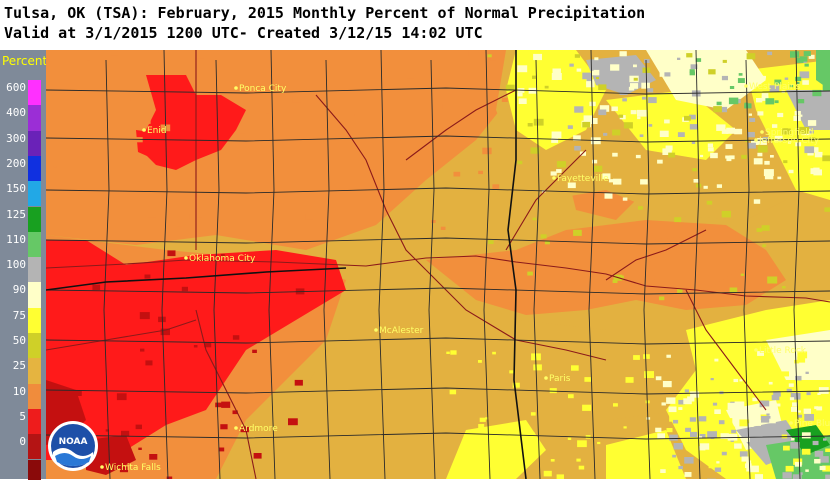  Describe the element at coordinates (14, 214) in the screenshot. I see `legend-tick-label: 125` at that location.